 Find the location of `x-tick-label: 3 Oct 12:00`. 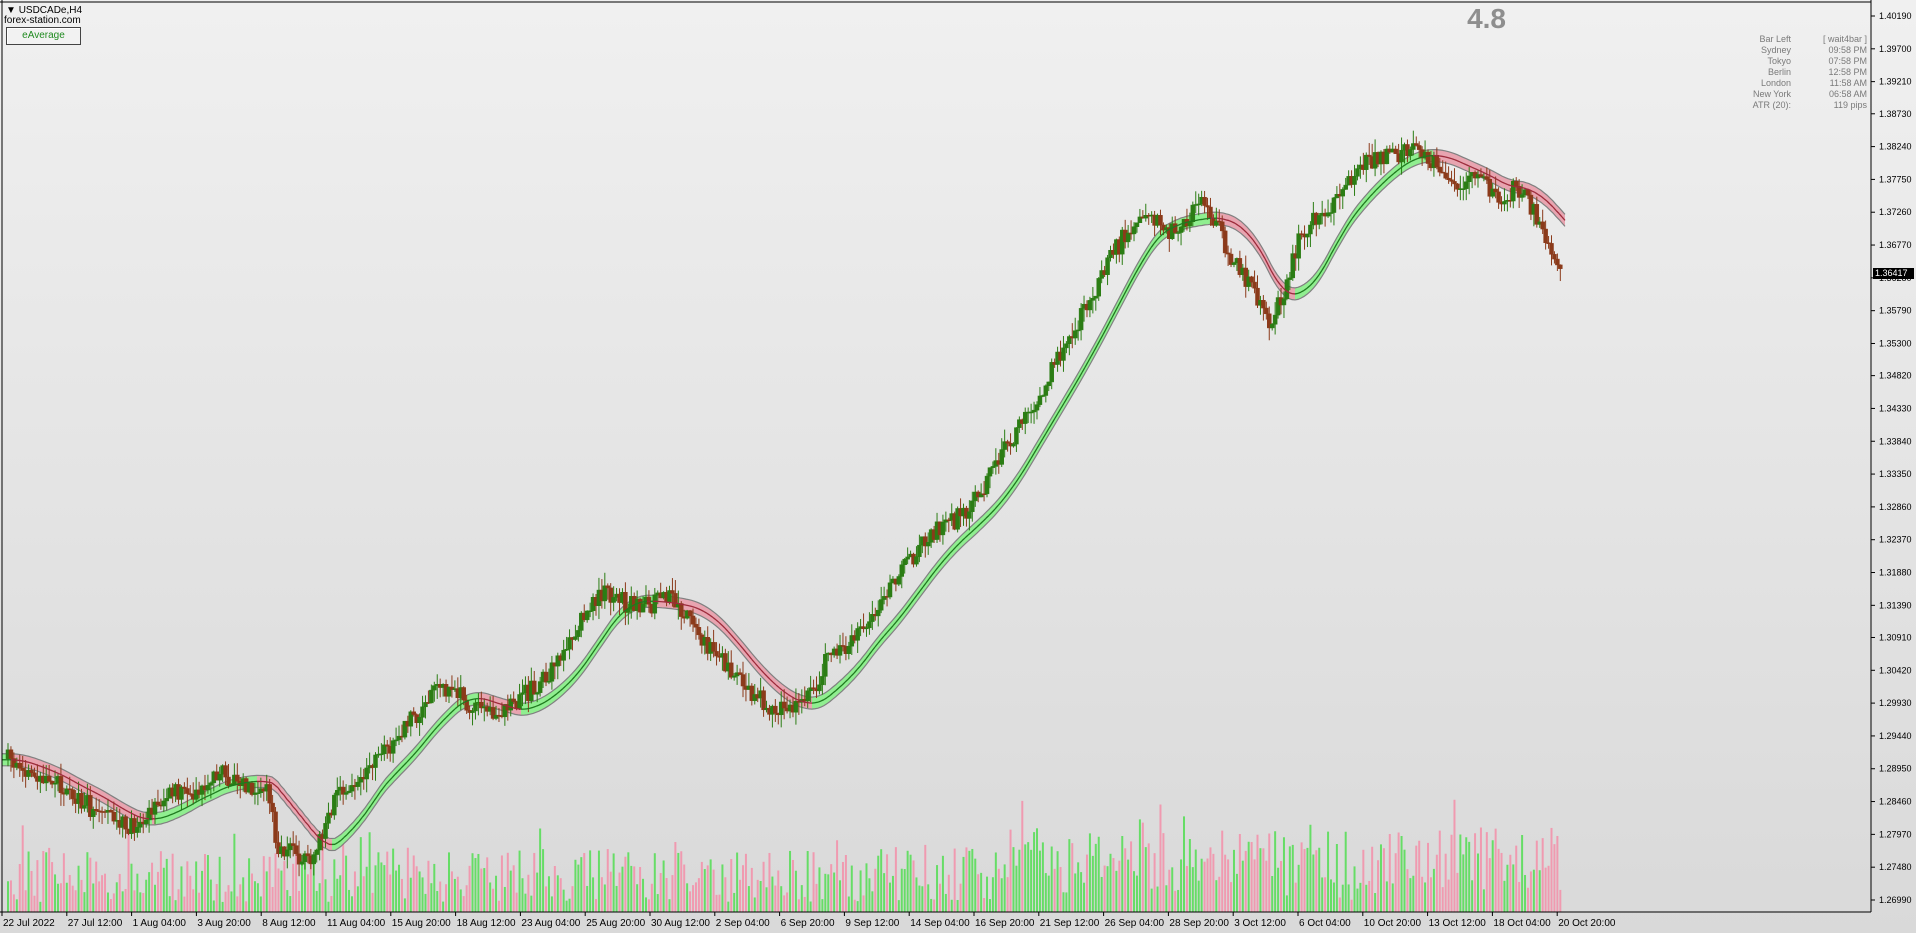

x-tick-label: 3 Oct 12:00 is located at coordinates (1260, 923).